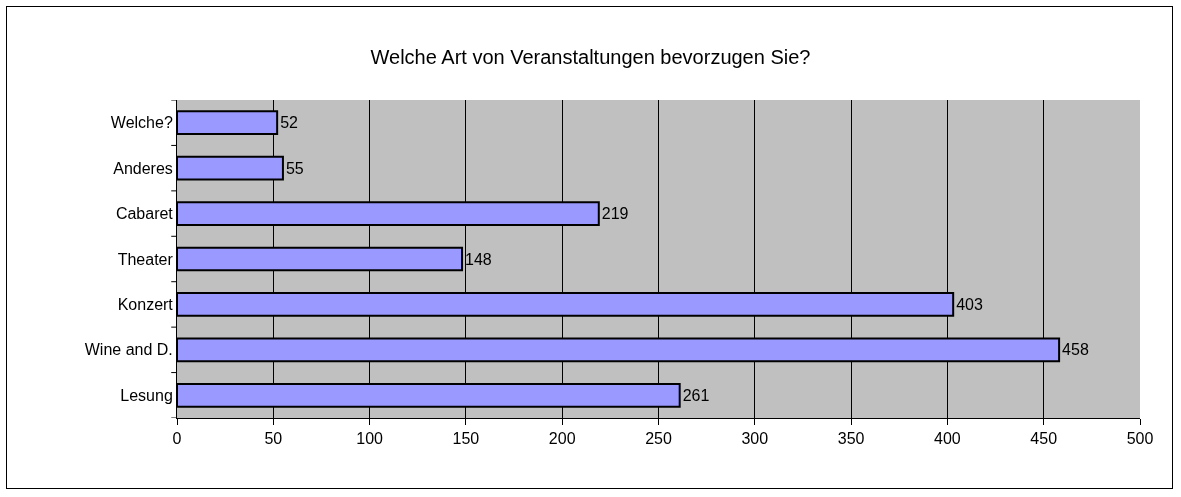  Describe the element at coordinates (294, 168) in the screenshot. I see `data-label: 55` at that location.